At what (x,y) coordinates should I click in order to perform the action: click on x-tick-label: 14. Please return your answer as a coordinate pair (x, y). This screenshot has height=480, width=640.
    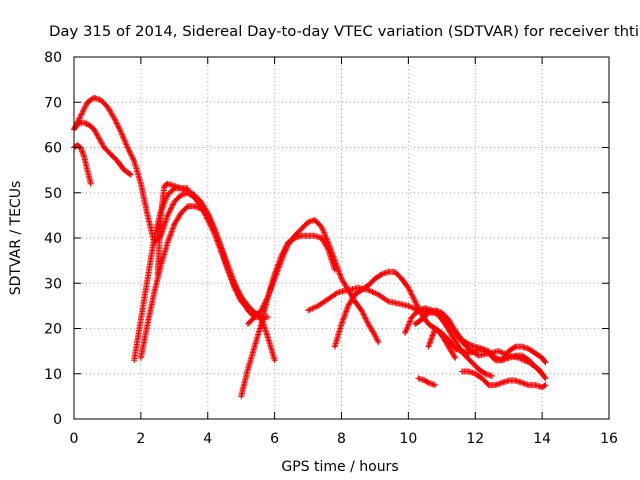
    Looking at the image, I should click on (542, 439).